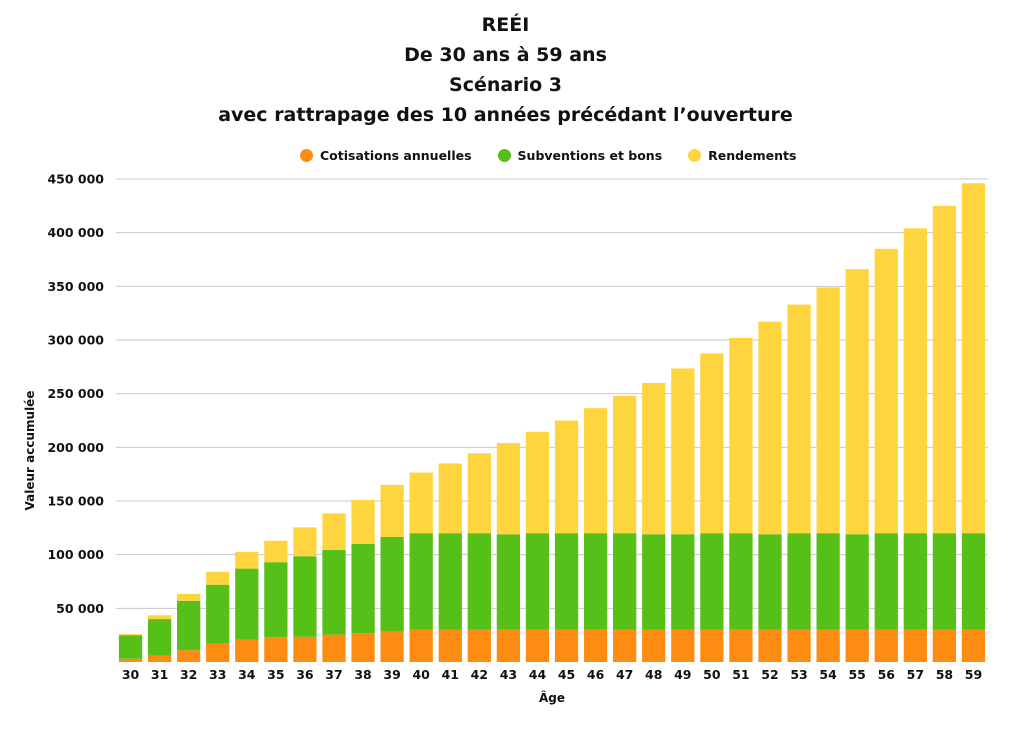  Describe the element at coordinates (275, 674) in the screenshot. I see `x-tick-label: 35` at that location.